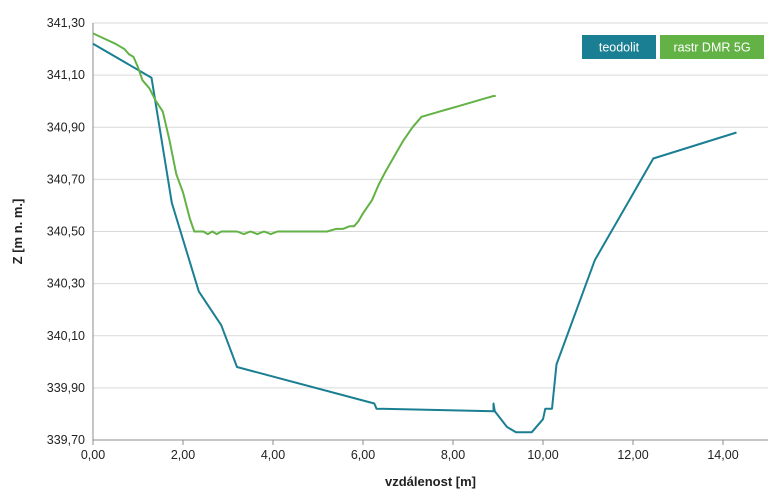  I want to click on x-tick-label: 2,00, so click(183, 455).